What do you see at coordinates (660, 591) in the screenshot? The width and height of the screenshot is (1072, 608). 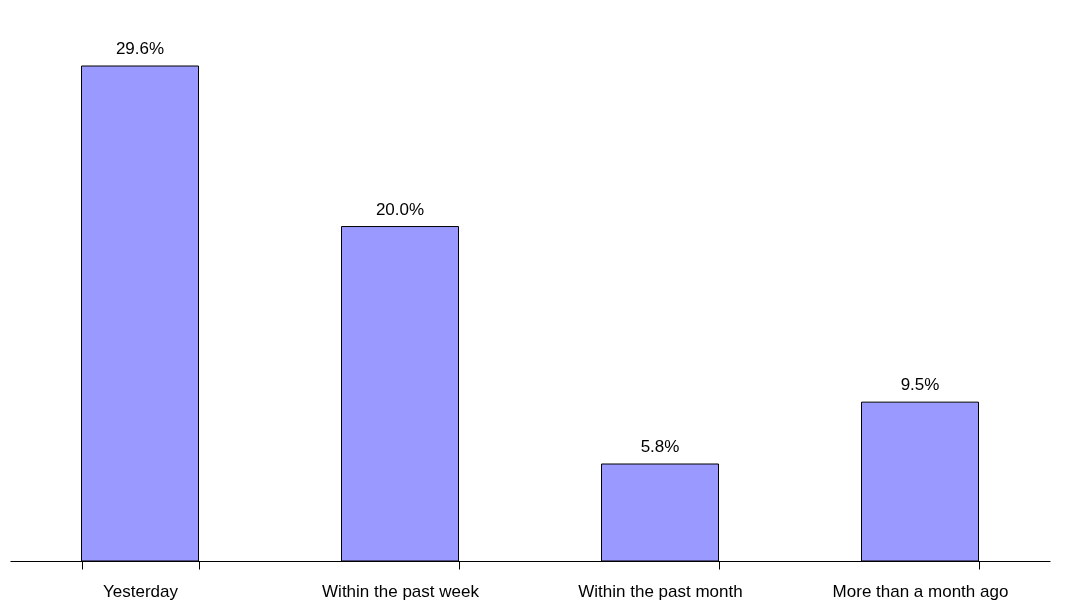 I see `x-tick-label: Within the past month` at bounding box center [660, 591].